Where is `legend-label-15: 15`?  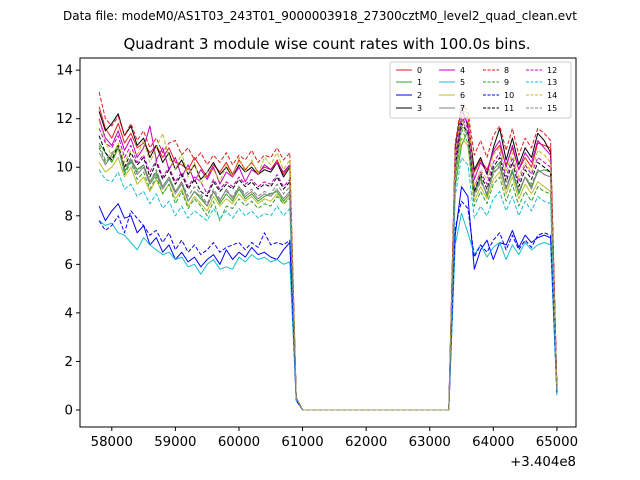
legend-label-15: 15 is located at coordinates (552, 108).